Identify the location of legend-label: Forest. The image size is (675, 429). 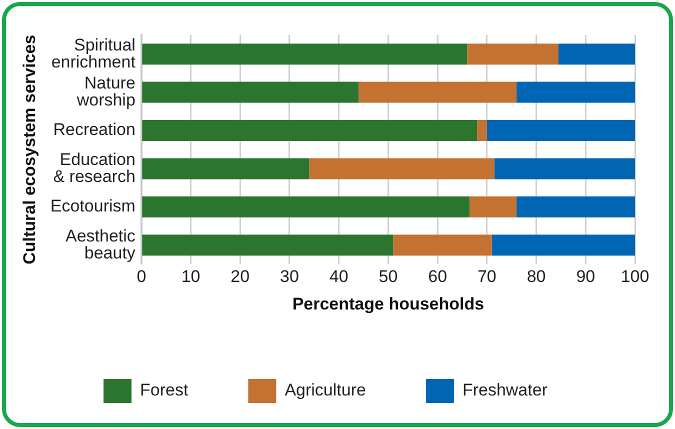
(164, 390).